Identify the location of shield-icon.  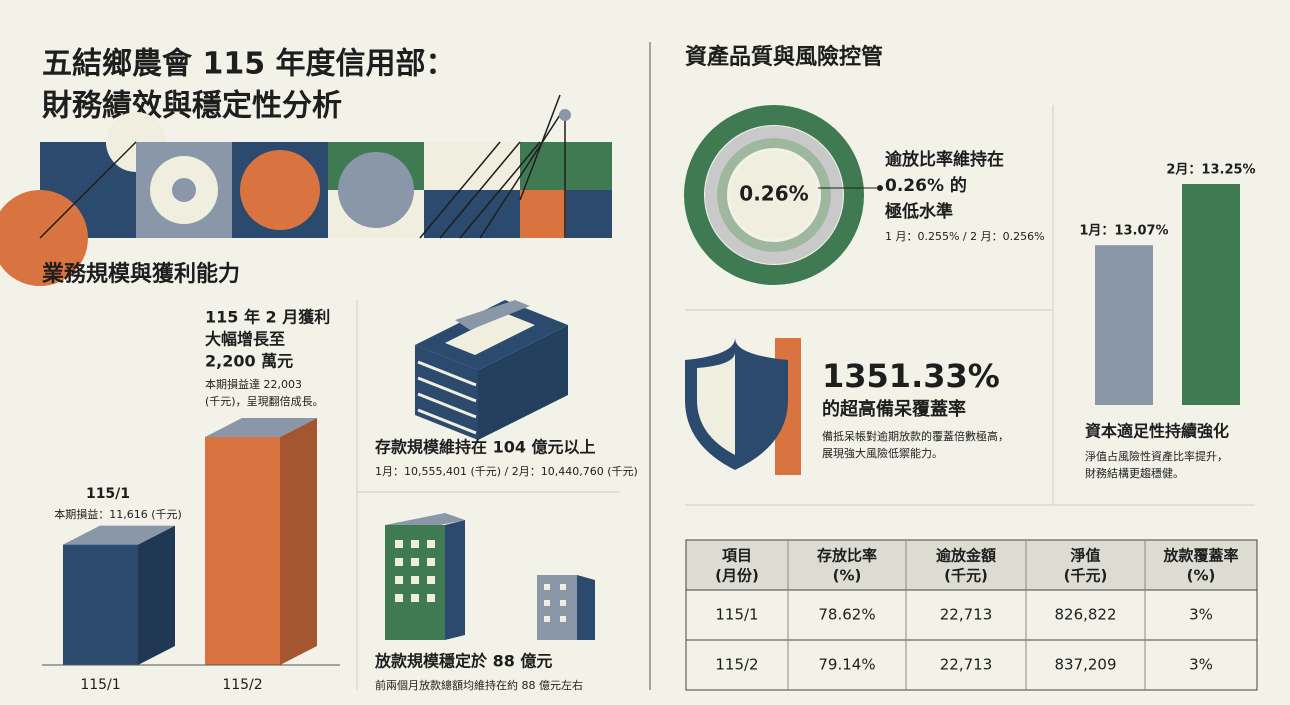
(743, 406).